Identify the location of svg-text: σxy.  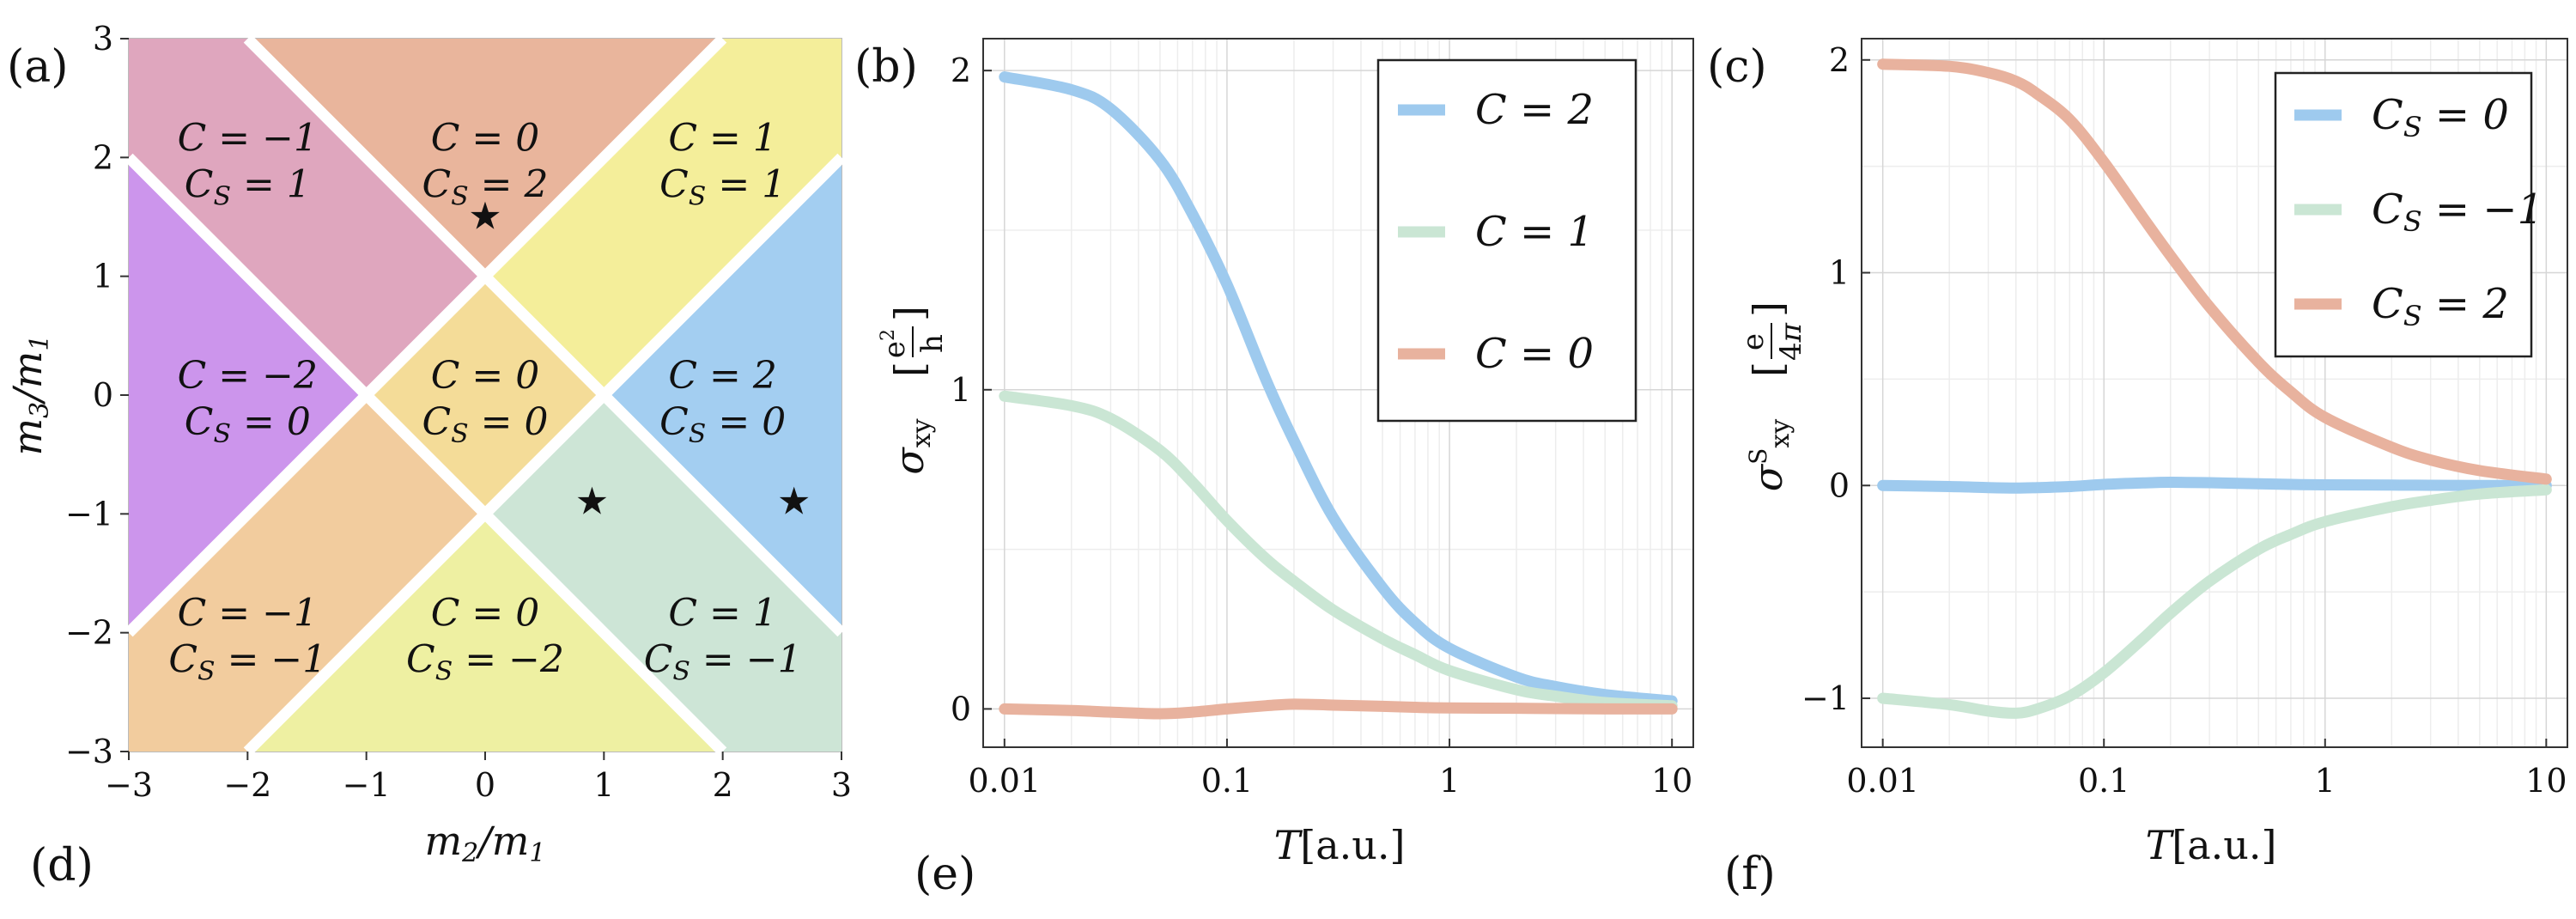
(911, 446).